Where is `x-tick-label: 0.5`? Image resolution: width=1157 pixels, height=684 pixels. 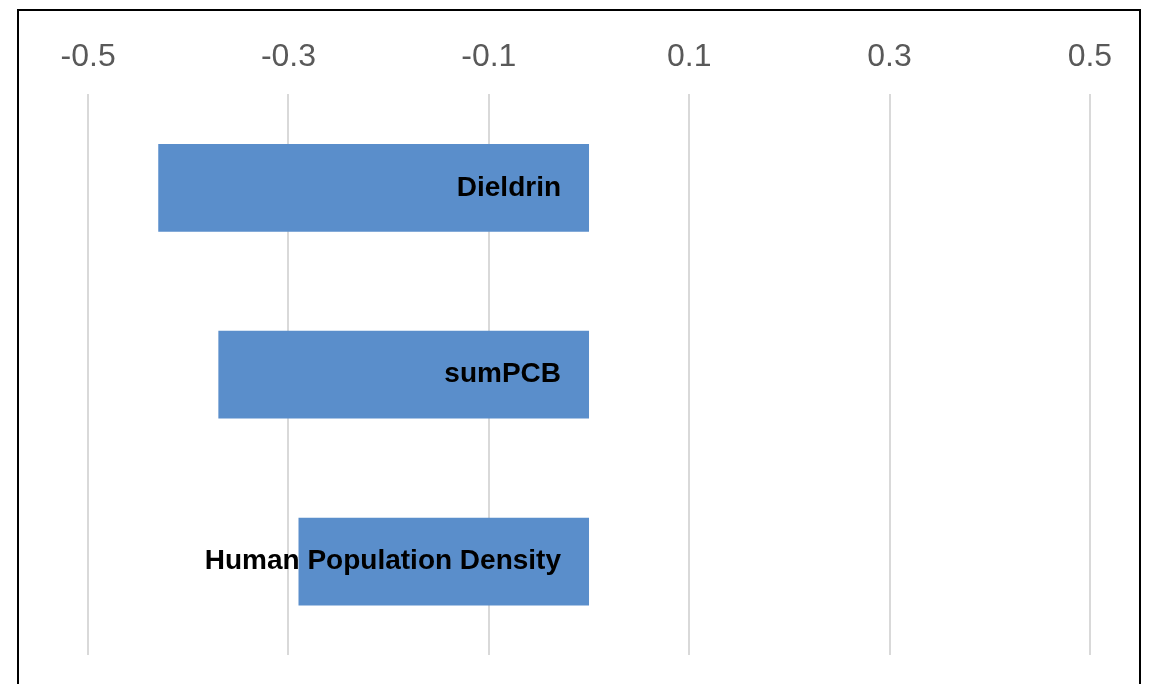
x-tick-label: 0.5 is located at coordinates (1090, 55).